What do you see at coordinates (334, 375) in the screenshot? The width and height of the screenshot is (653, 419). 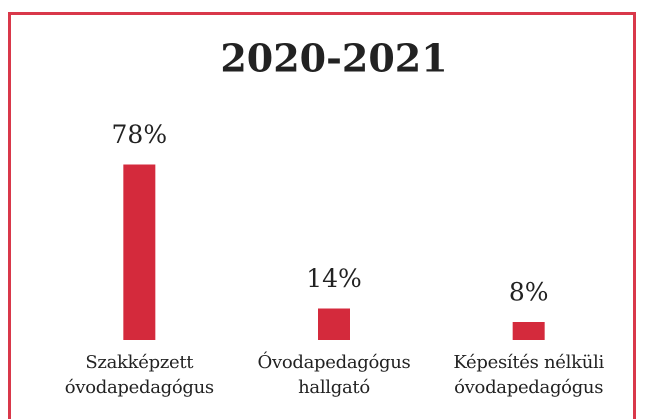 I see `x-tick-label: Óvodapedagógus hallgató` at bounding box center [334, 375].